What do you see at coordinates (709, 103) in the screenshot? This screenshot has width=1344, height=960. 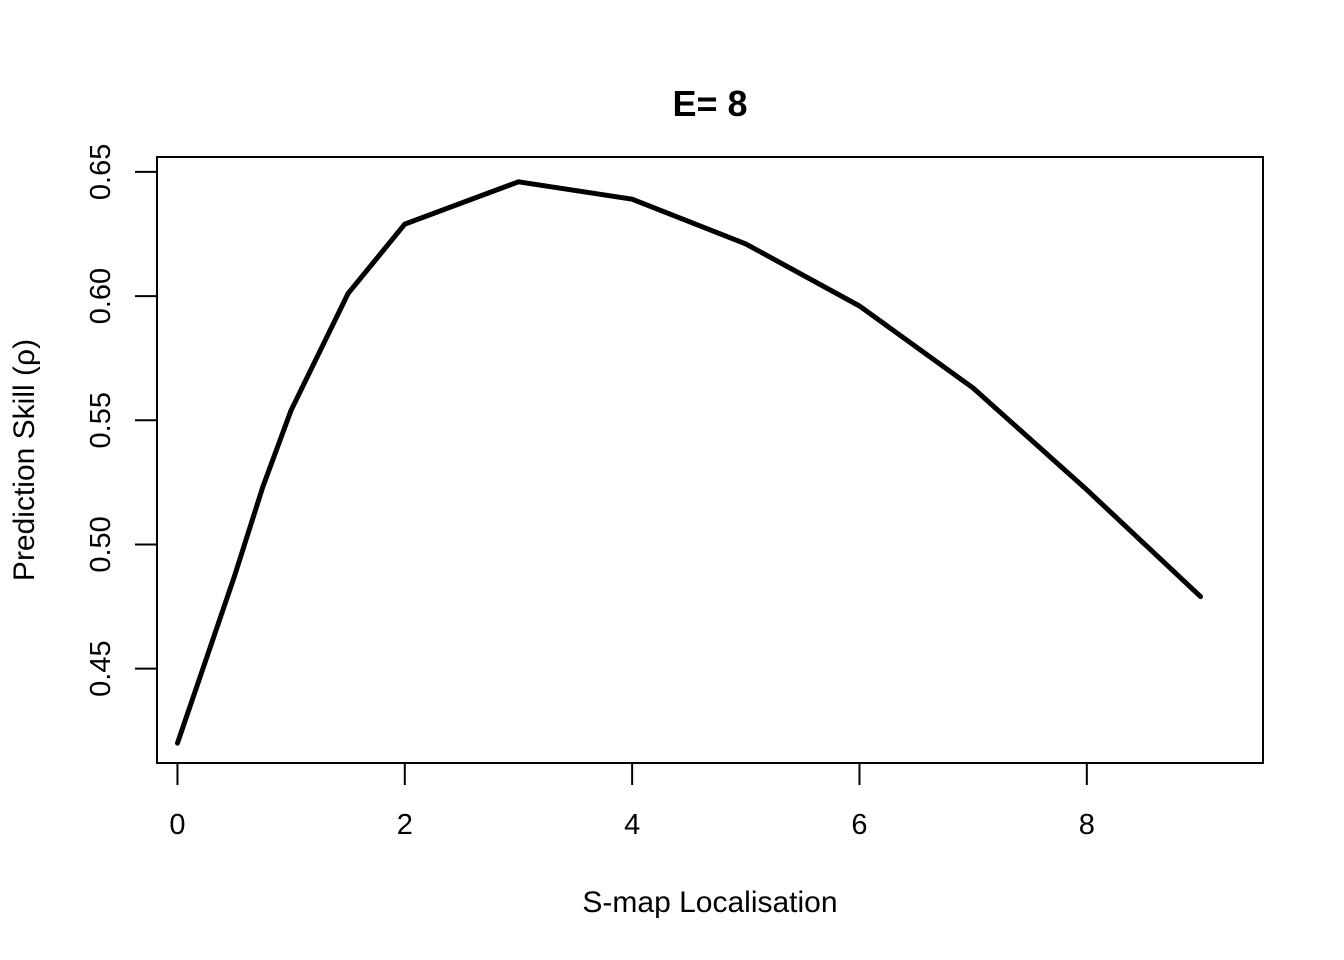 I see `chart-title: E= 8` at bounding box center [709, 103].